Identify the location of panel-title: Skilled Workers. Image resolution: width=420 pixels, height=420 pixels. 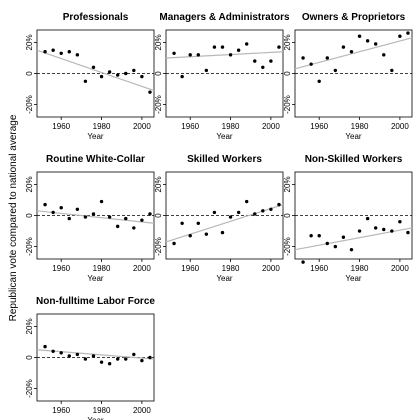
(224, 159).